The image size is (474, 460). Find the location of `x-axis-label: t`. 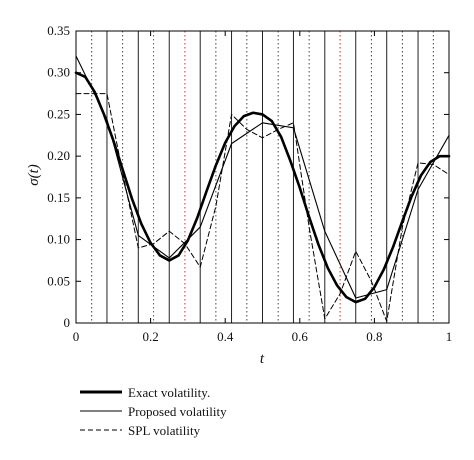

x-axis-label: t is located at coordinates (262, 359).